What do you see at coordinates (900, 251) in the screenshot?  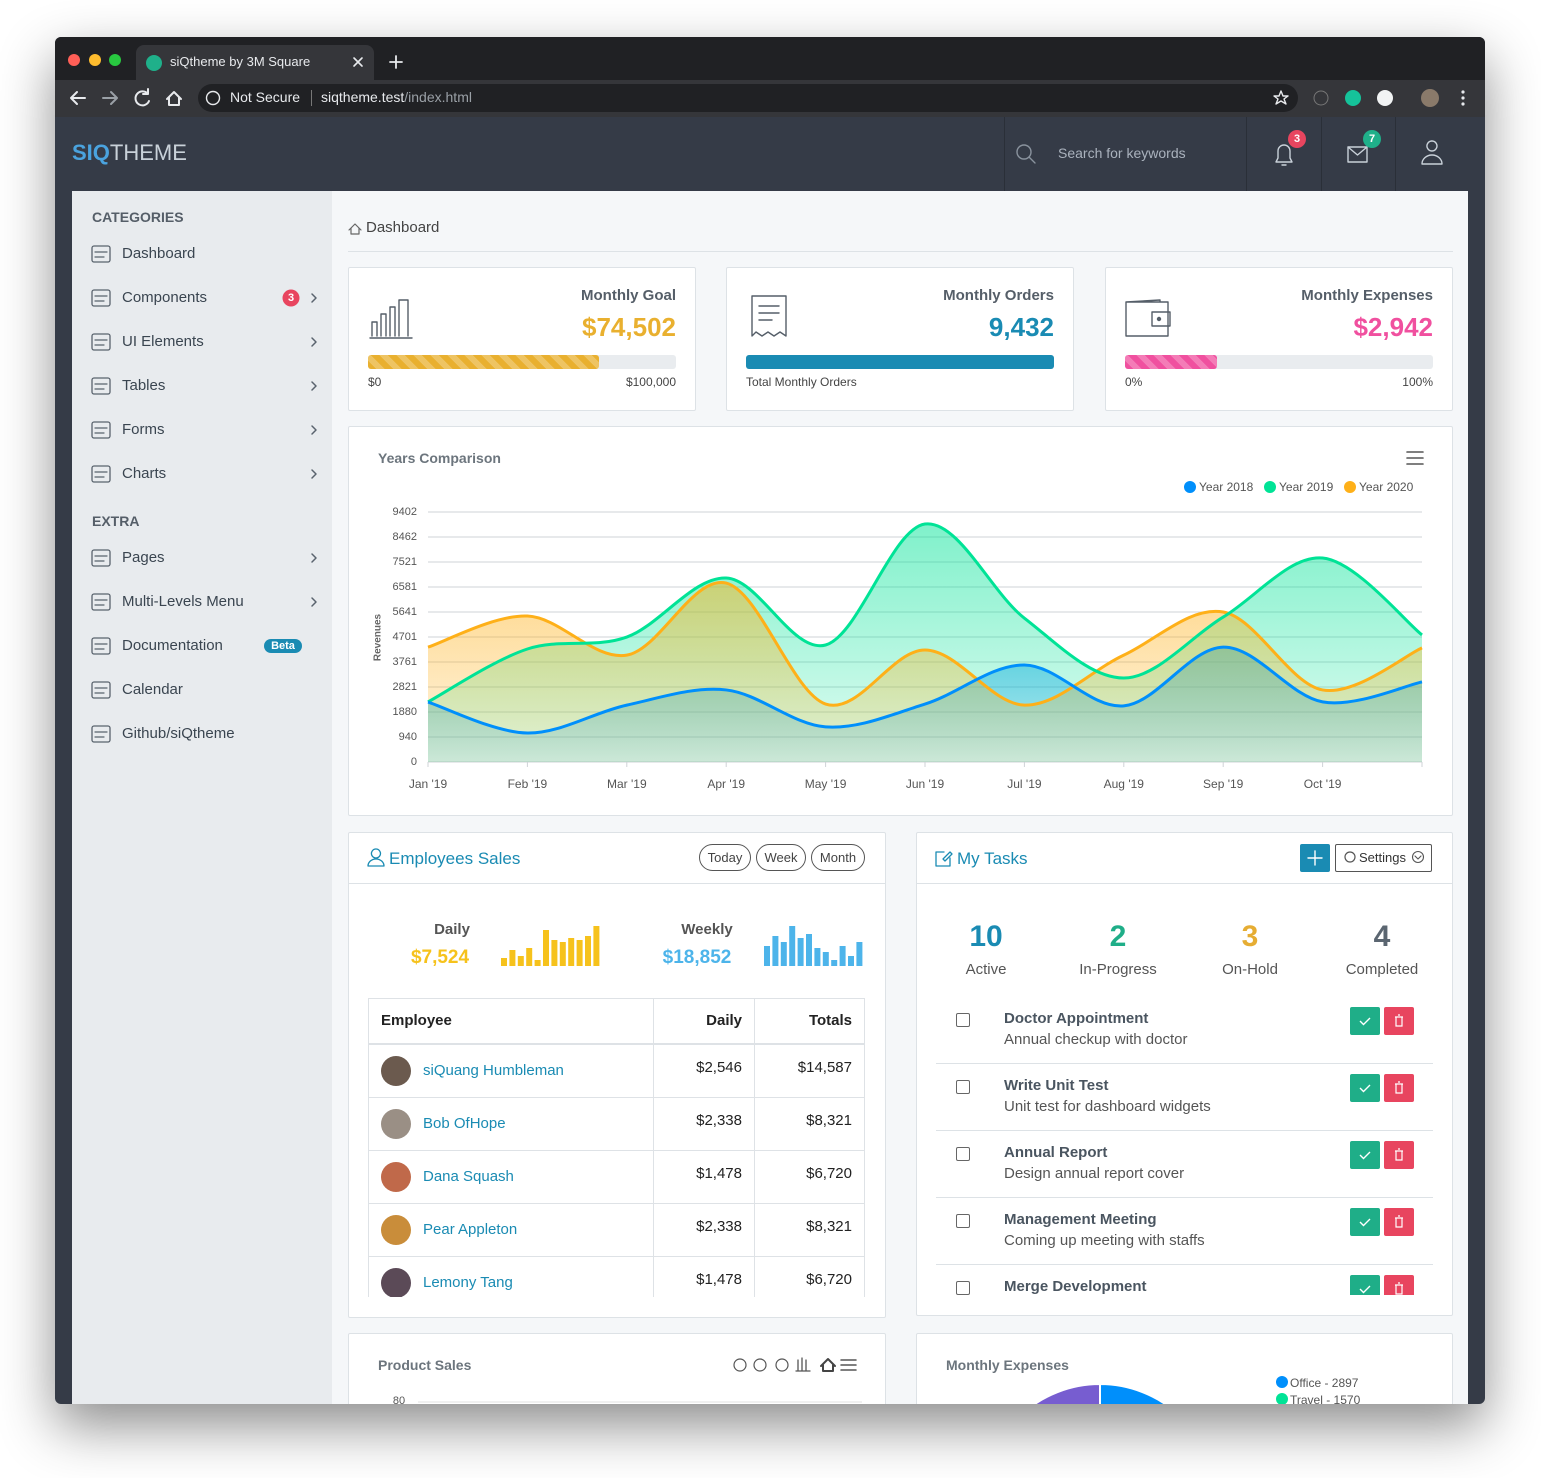 I see `divider` at bounding box center [900, 251].